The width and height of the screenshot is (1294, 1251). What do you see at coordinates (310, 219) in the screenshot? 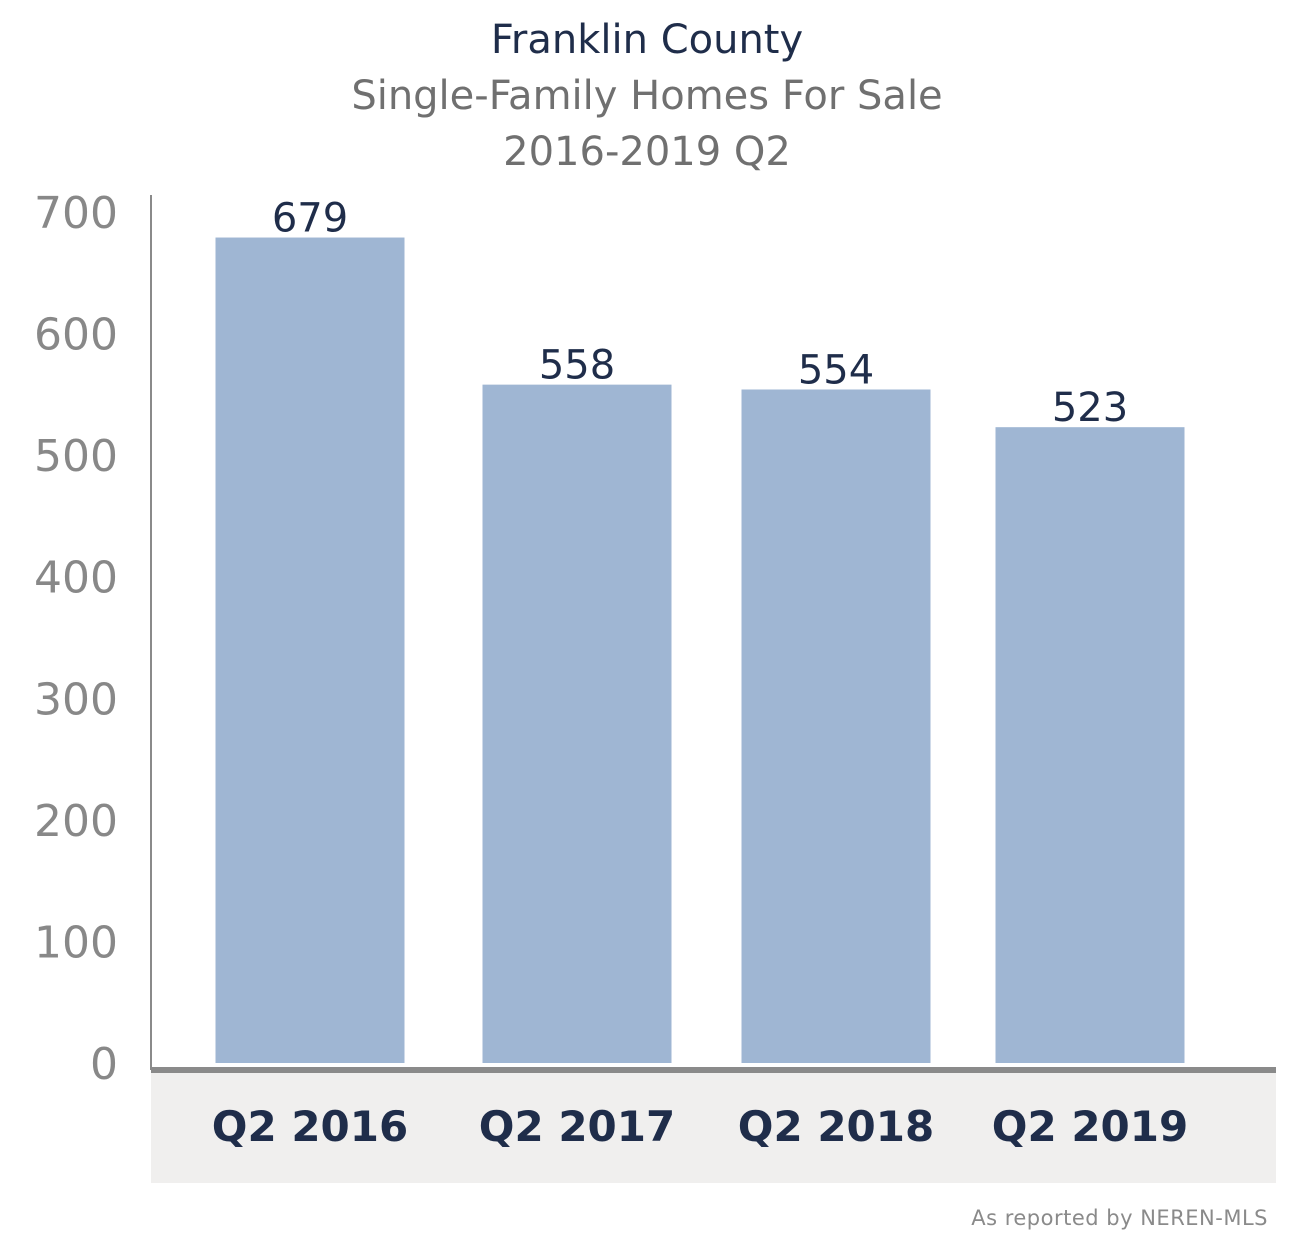
I see `data-label: 679` at bounding box center [310, 219].